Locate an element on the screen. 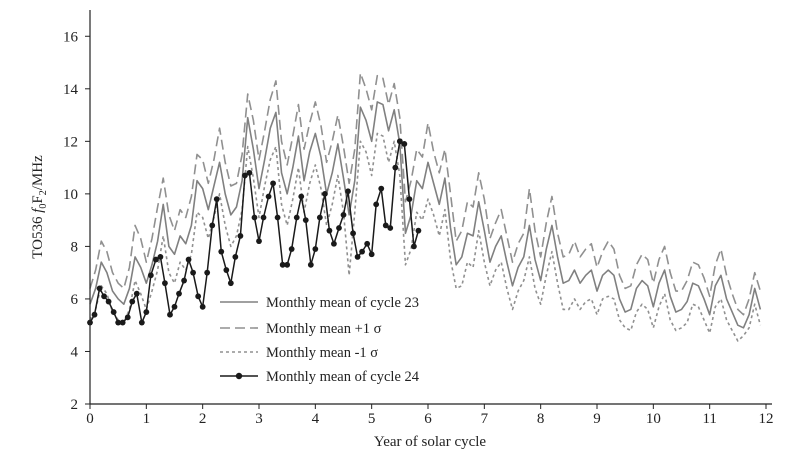 The height and width of the screenshot is (460, 789). x-tick-label-10: 10 is located at coordinates (653, 419).